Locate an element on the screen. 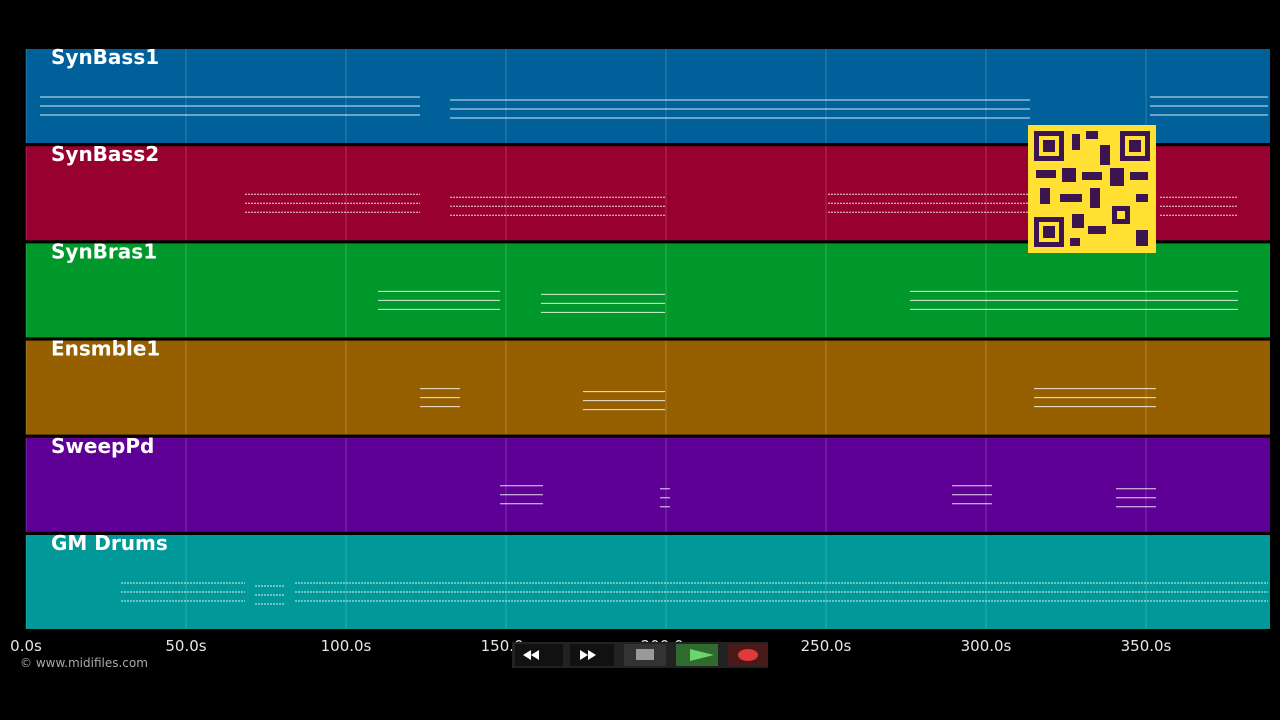  track-lane: GM Drums is located at coordinates (647, 580).